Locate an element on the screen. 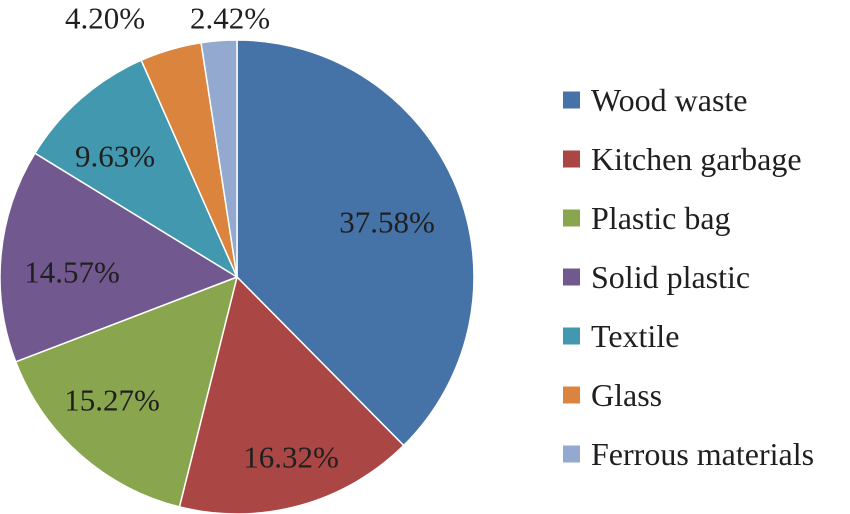 This screenshot has height=514, width=850. value-label-glass: 4.20% is located at coordinates (105, 18).